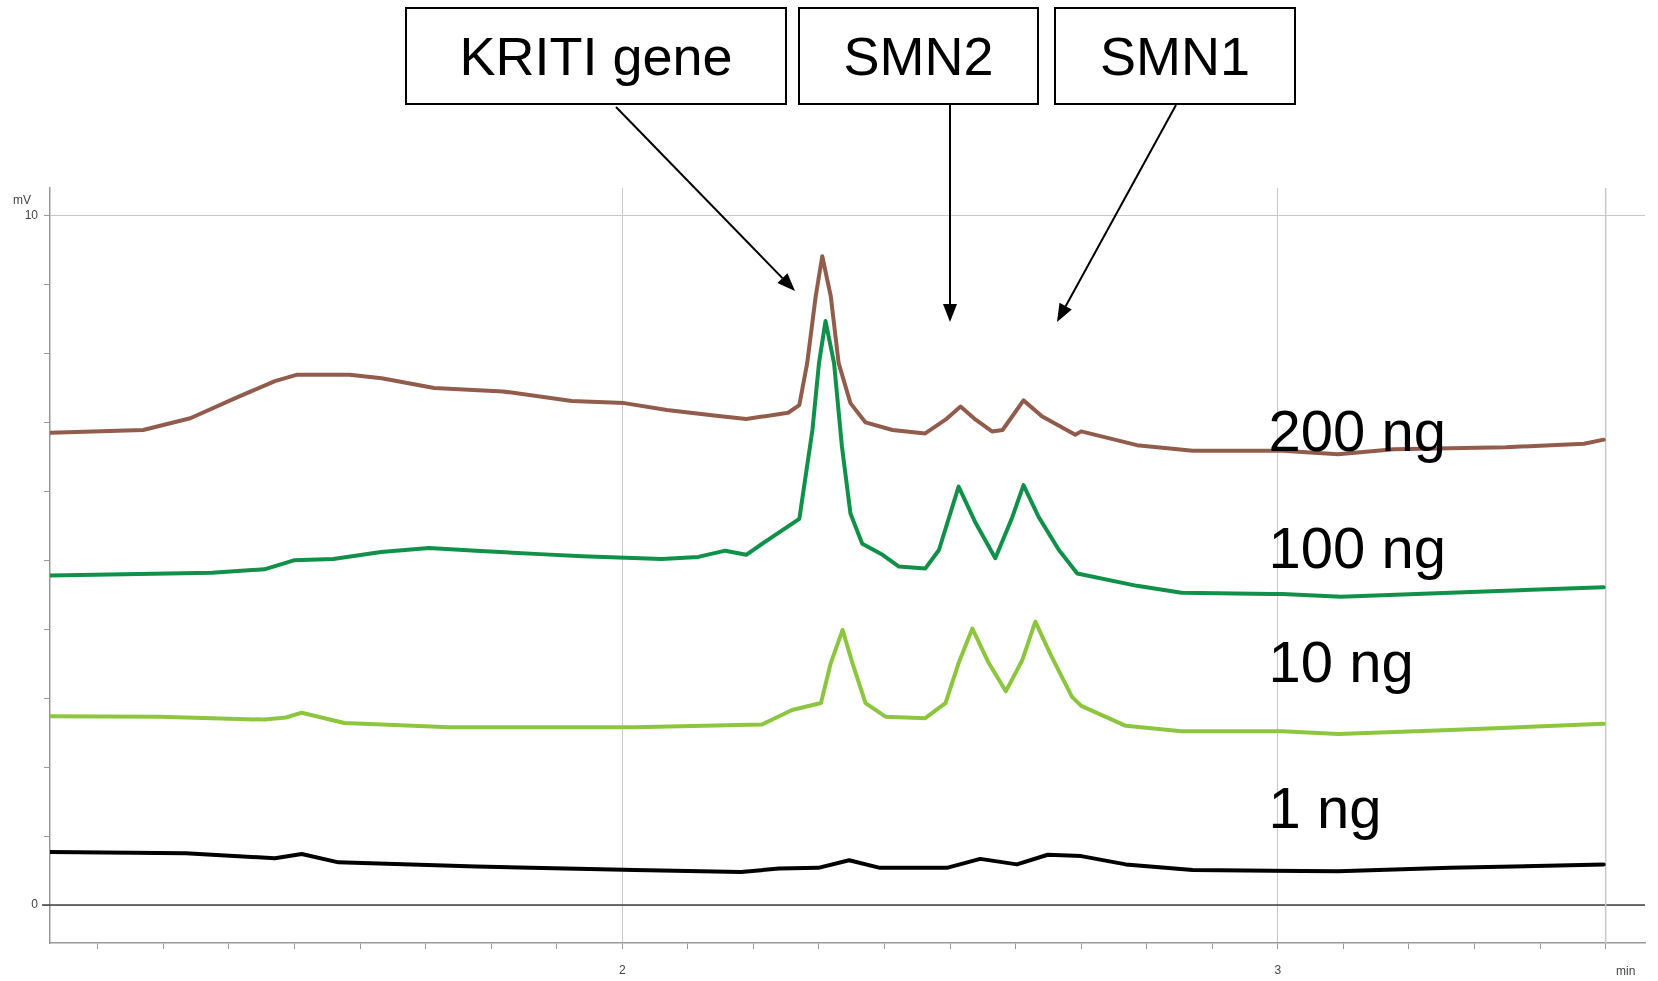 This screenshot has height=981, width=1658. I want to click on y-tick-label: 10, so click(31, 214).